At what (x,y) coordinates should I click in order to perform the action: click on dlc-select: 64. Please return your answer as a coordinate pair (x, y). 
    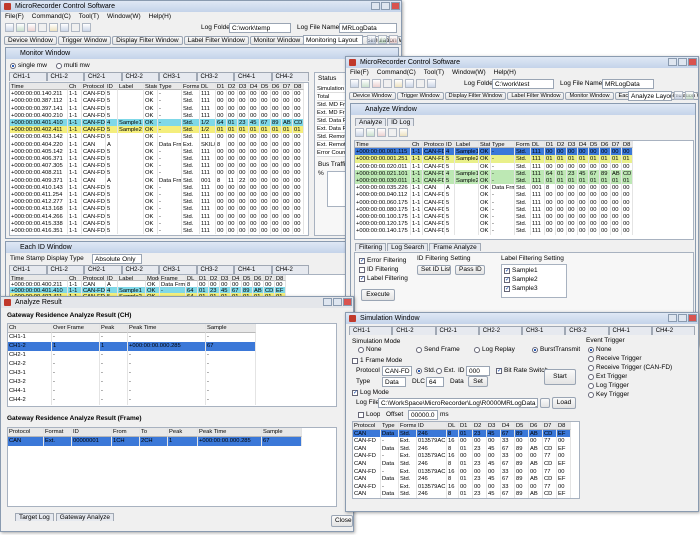
    Looking at the image, I should click on (435, 382).